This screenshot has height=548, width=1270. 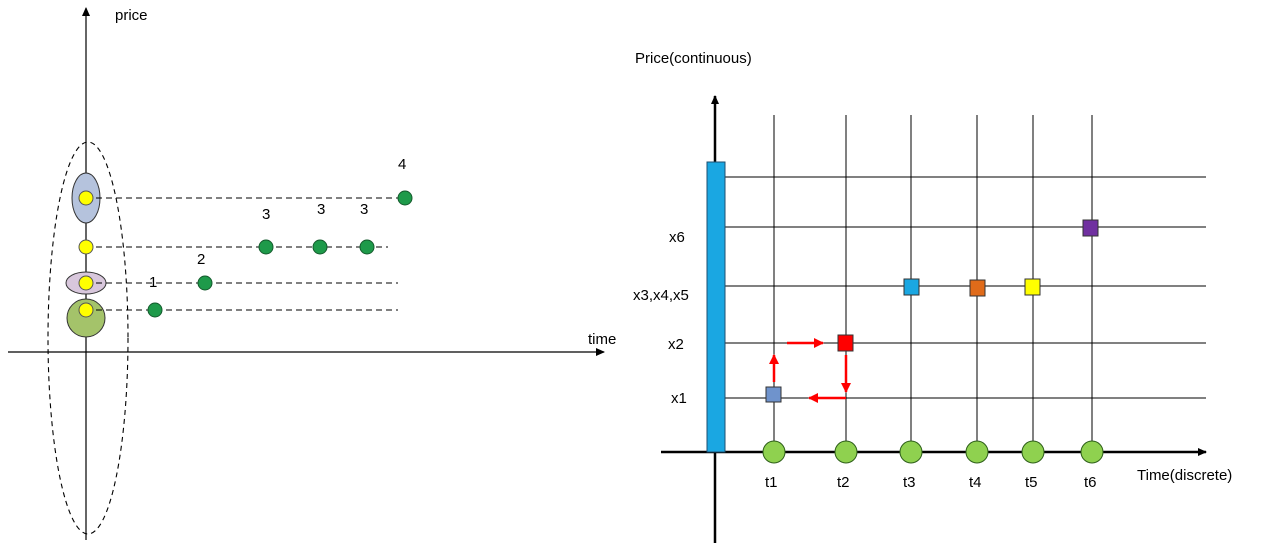 What do you see at coordinates (321, 209) in the screenshot?
I see `point-label-3b: 3` at bounding box center [321, 209].